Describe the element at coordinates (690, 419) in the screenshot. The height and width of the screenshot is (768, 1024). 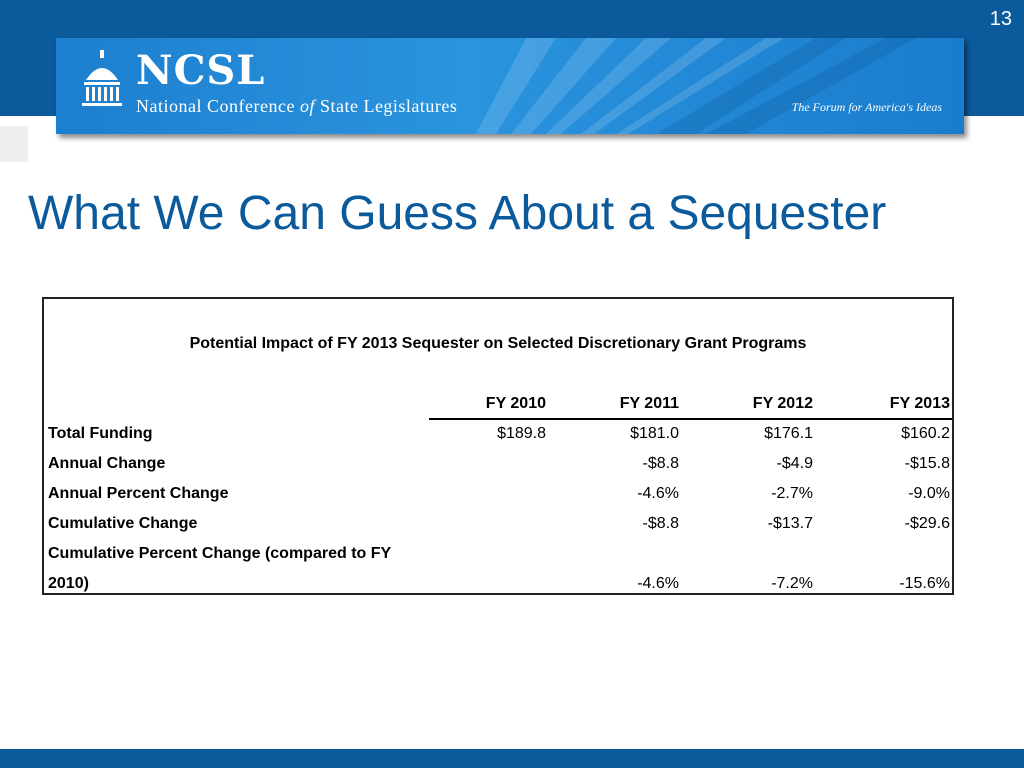
I see `header-rule` at that location.